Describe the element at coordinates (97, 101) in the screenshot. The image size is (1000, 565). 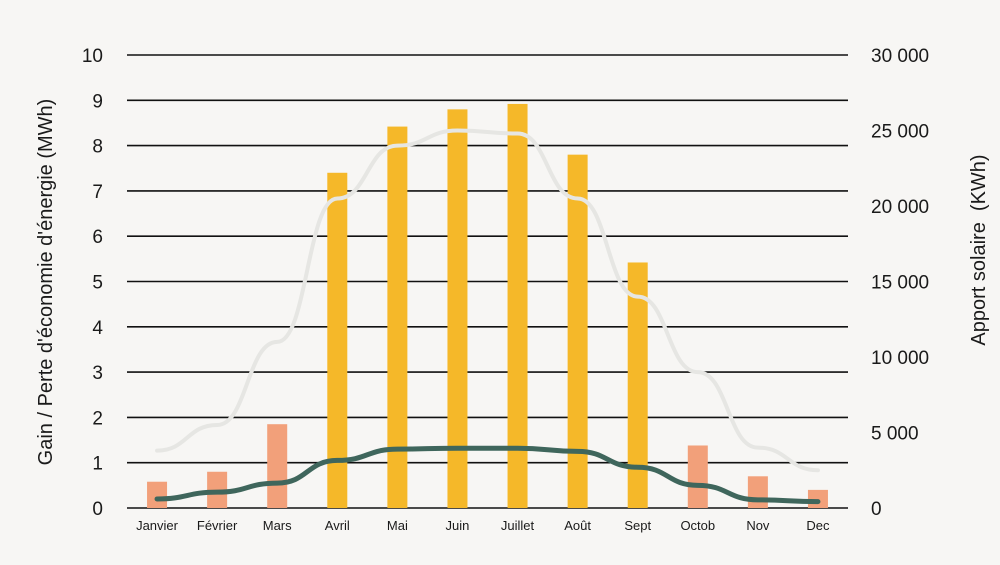
I see `y-tick-label: 9` at that location.